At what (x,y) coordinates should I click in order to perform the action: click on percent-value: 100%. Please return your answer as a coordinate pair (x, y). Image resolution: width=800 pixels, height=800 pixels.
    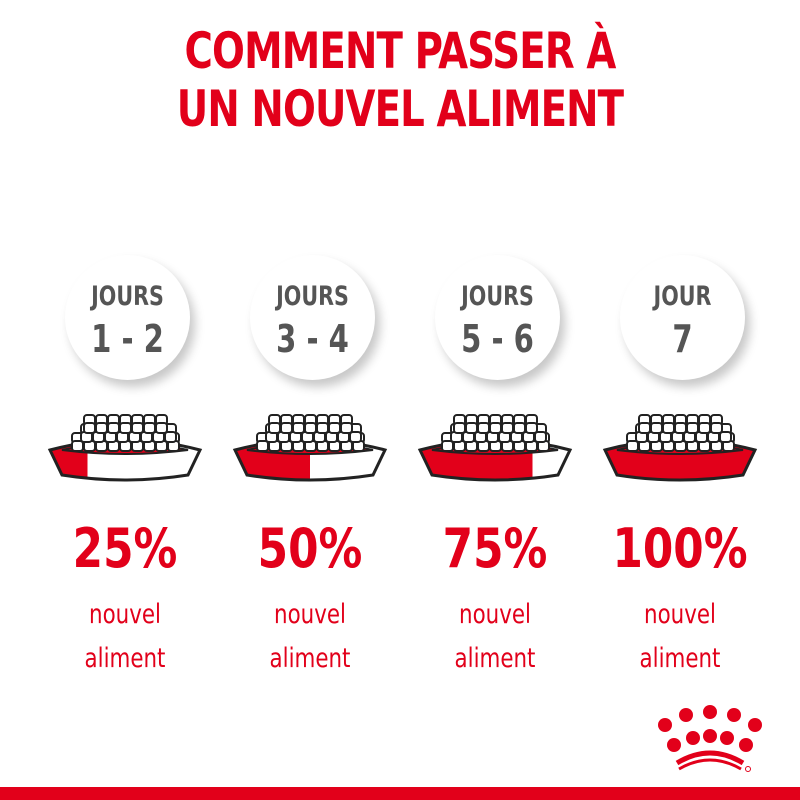
    Looking at the image, I should click on (680, 548).